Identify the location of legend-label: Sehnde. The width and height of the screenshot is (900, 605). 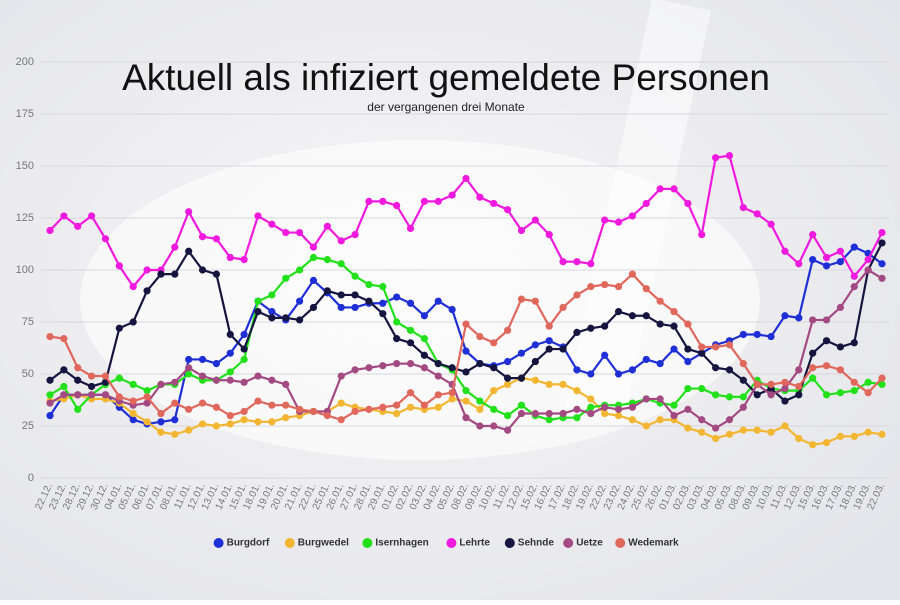
(536, 543).